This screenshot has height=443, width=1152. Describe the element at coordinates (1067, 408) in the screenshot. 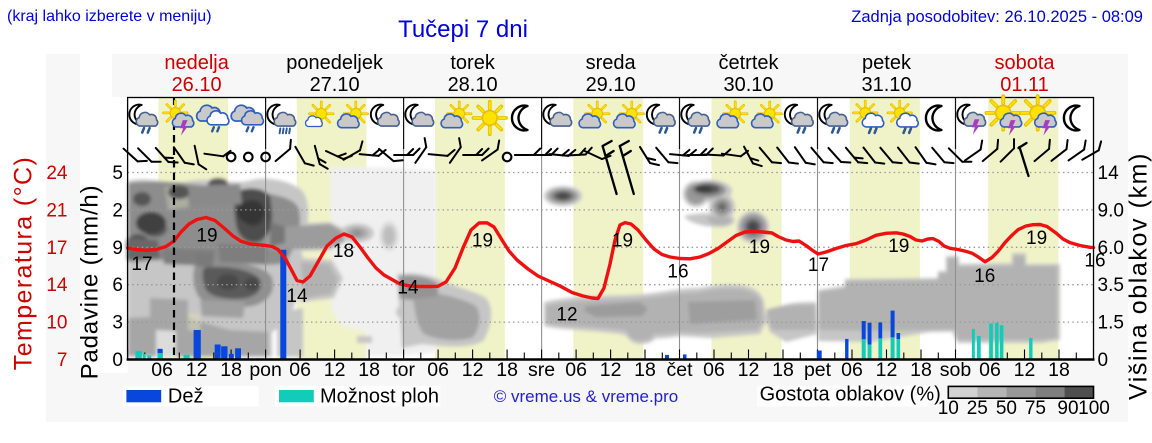

I see `svg-text: 90` at that location.